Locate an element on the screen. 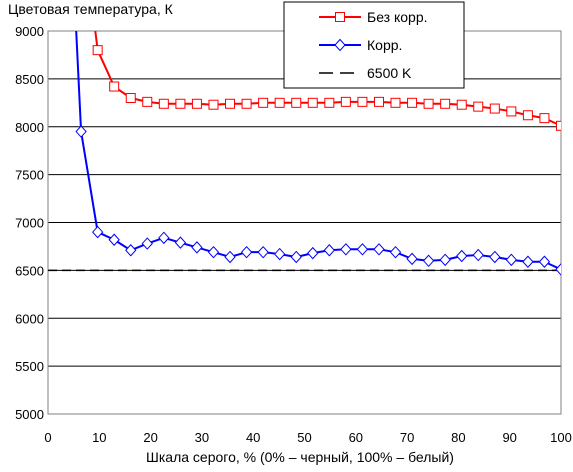 This screenshot has height=472, width=573. x-tick-label: 40 is located at coordinates (253, 437).